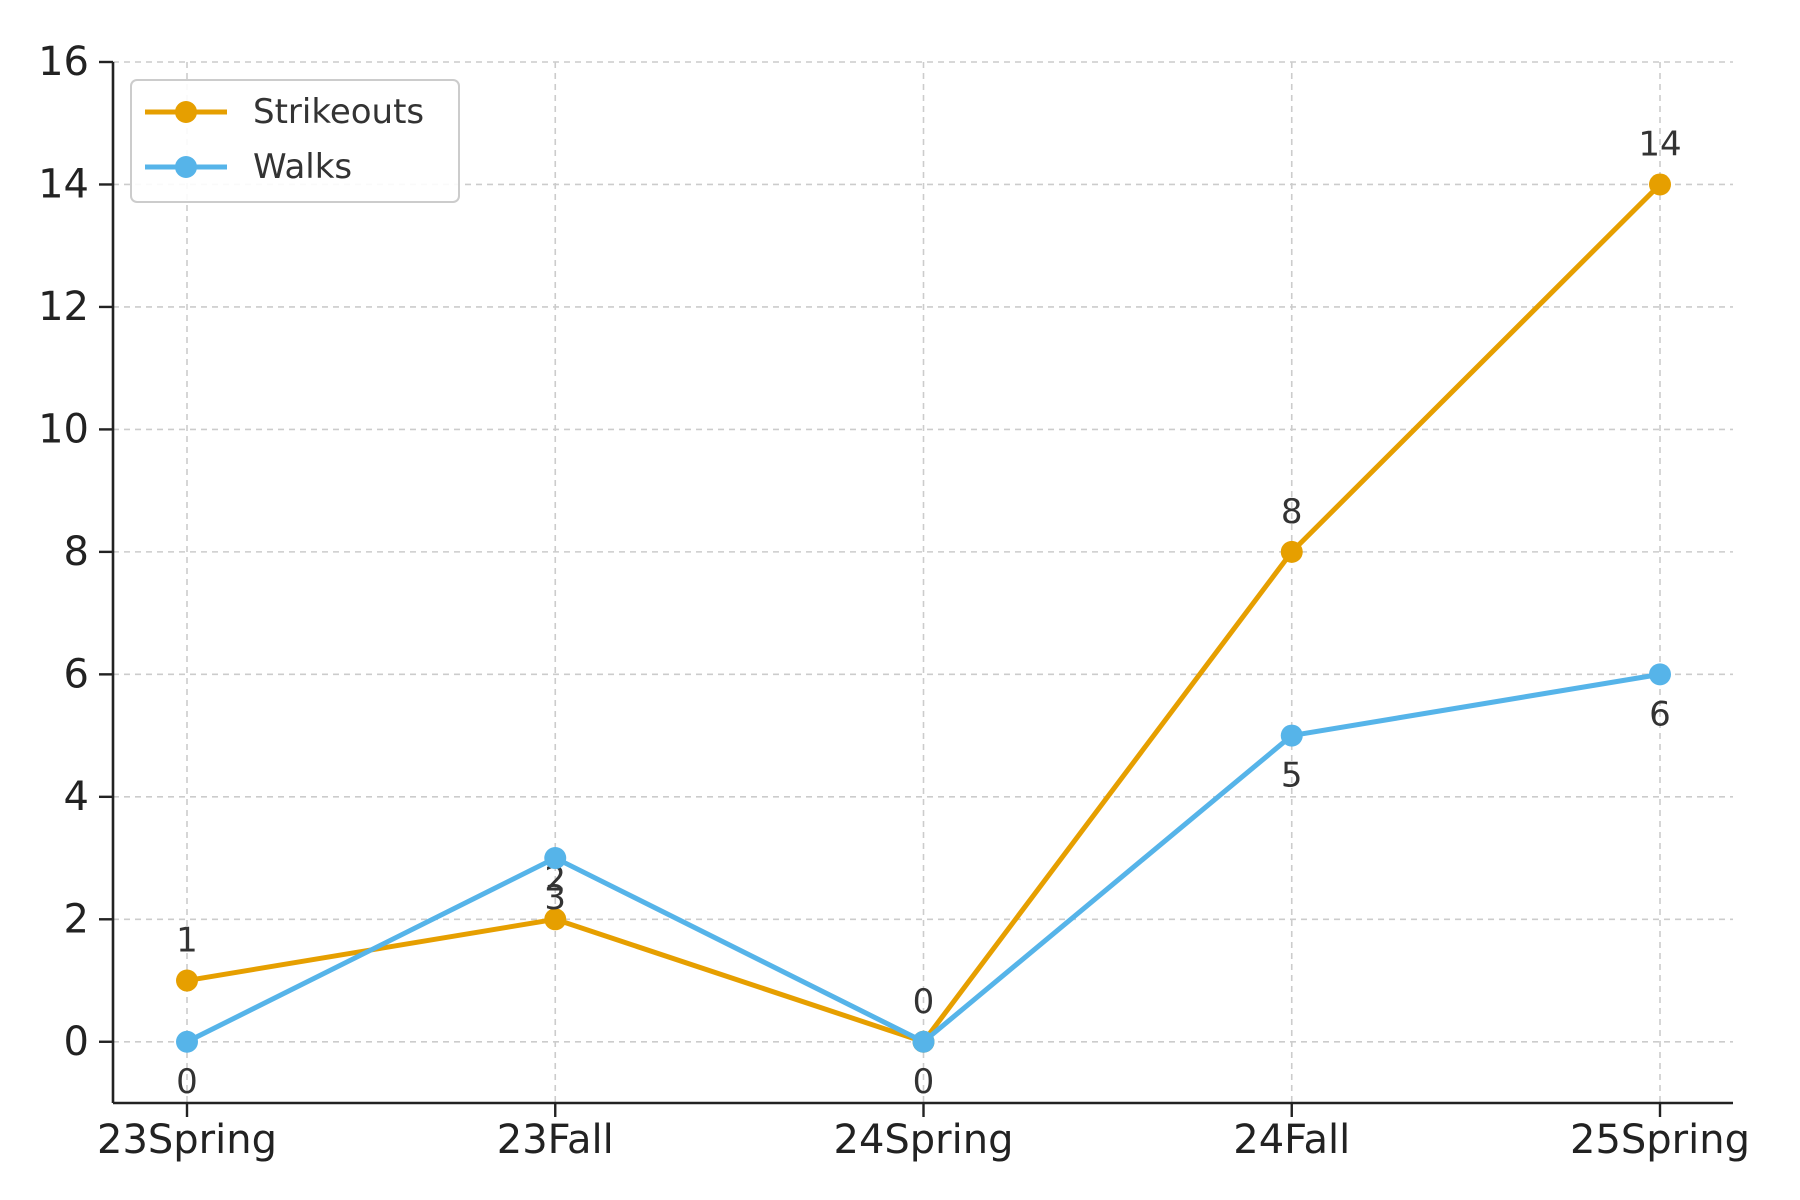 The width and height of the screenshot is (1800, 1200). I want to click on data-label: 14, so click(1659, 144).